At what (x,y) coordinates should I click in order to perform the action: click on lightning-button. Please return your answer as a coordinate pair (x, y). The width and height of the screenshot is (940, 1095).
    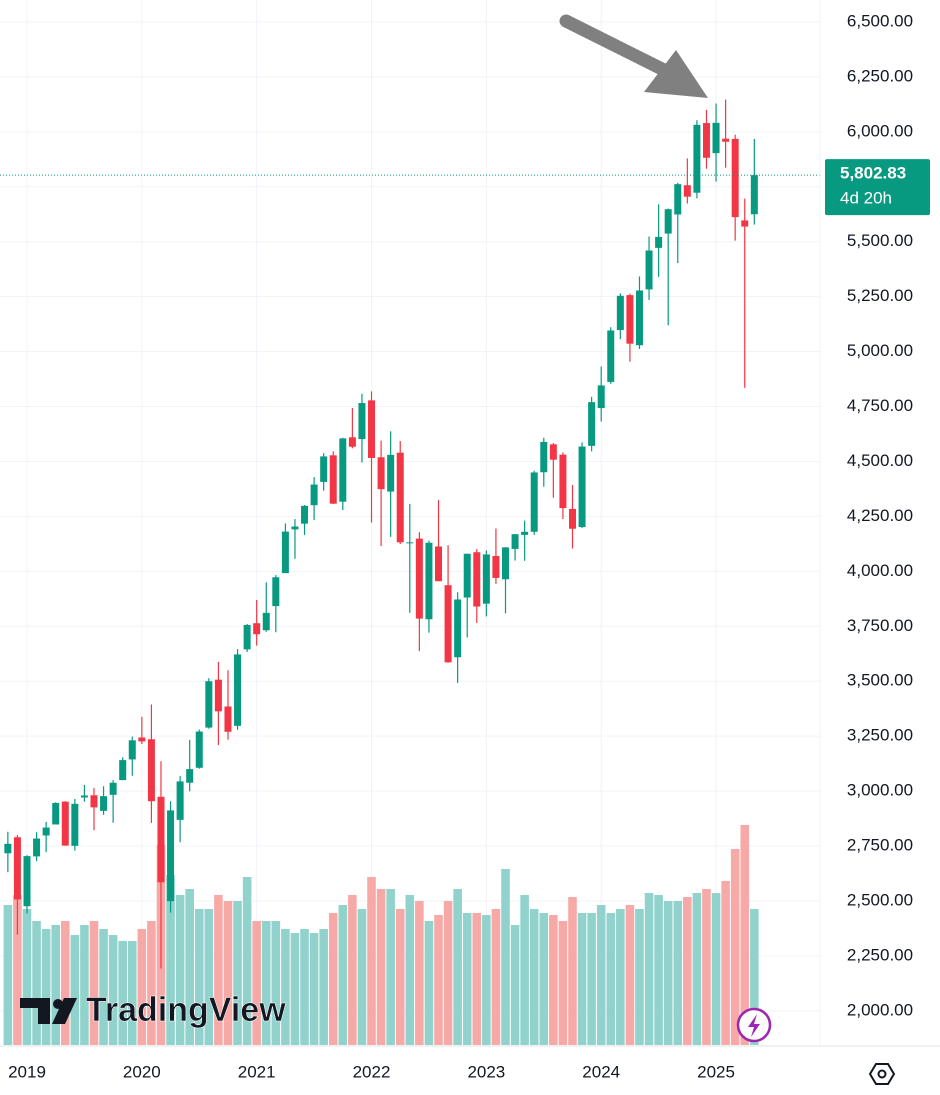
    Looking at the image, I should click on (754, 1025).